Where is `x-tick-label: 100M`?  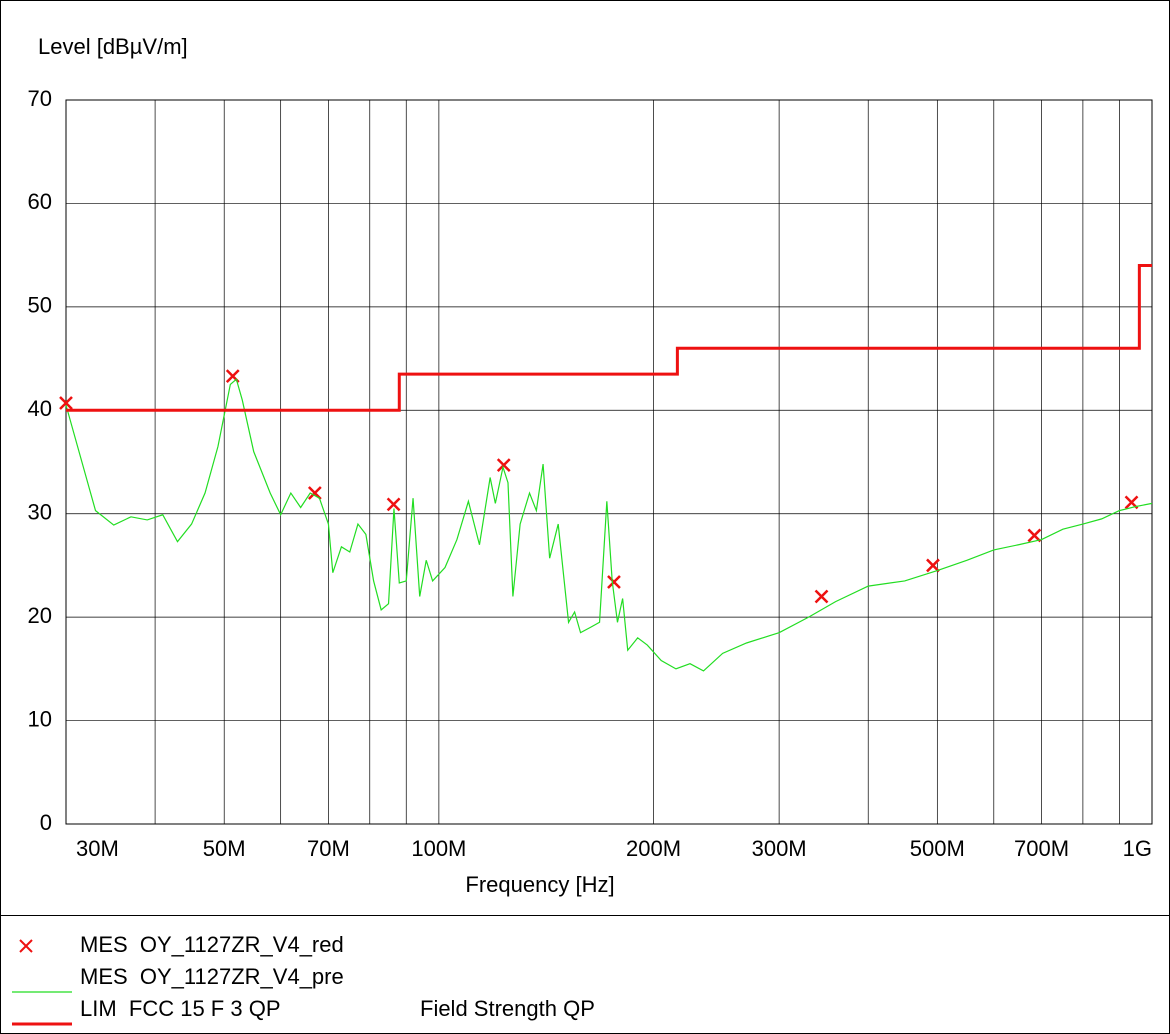
x-tick-label: 100M is located at coordinates (438, 848).